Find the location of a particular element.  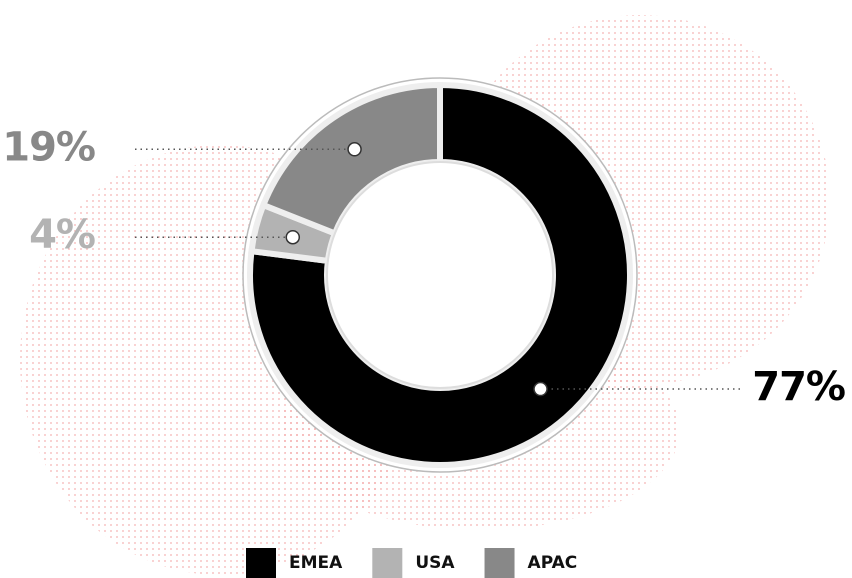

legend-label: APAC is located at coordinates (553, 563).